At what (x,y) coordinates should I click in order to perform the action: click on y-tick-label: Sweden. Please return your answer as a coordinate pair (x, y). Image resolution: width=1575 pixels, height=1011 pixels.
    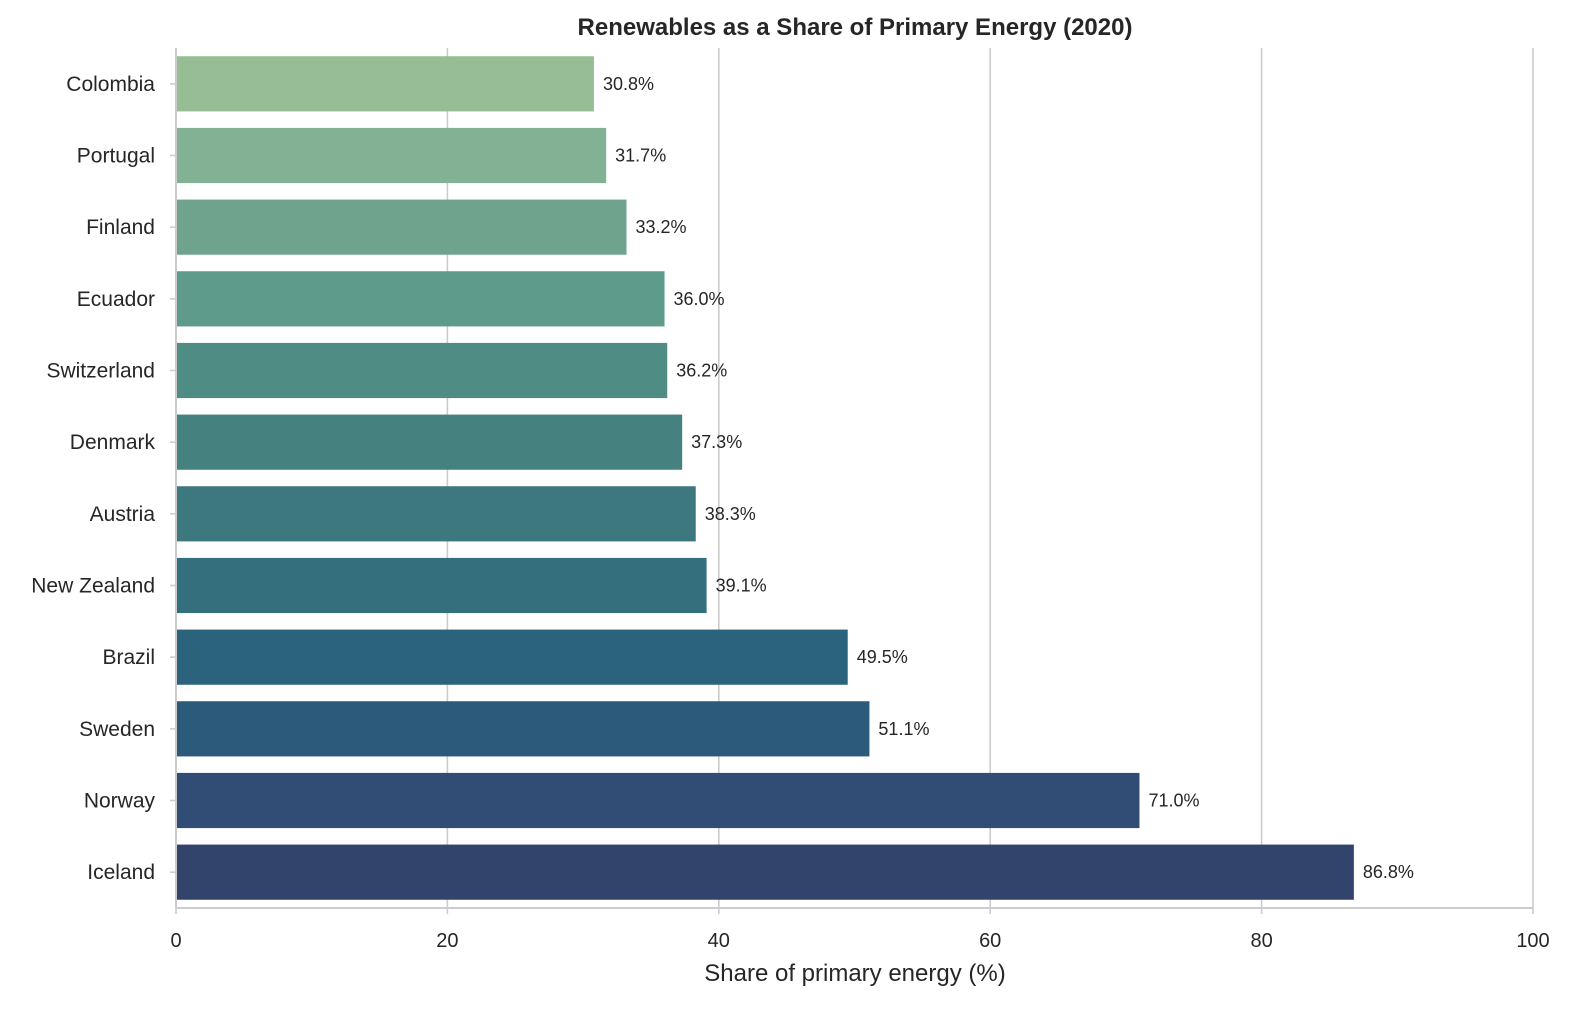
    Looking at the image, I should click on (117, 729).